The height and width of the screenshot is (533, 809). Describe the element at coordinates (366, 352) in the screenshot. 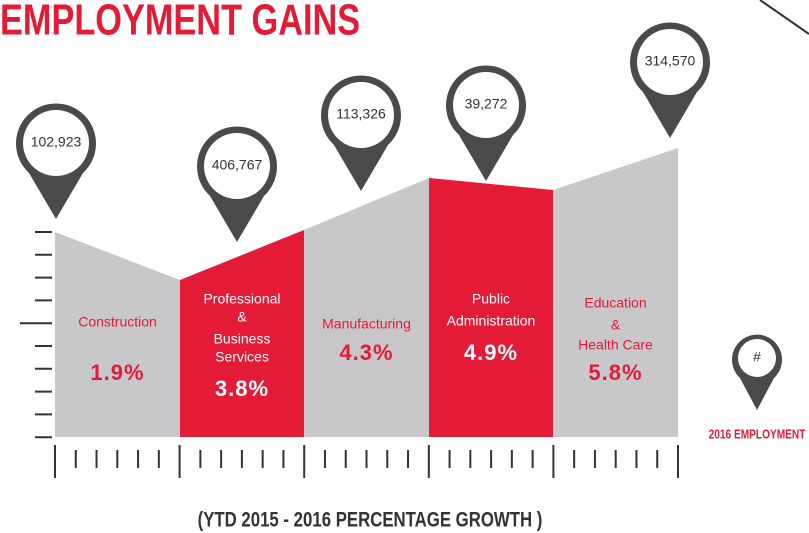

I see `segment-growth: 4.3%` at that location.